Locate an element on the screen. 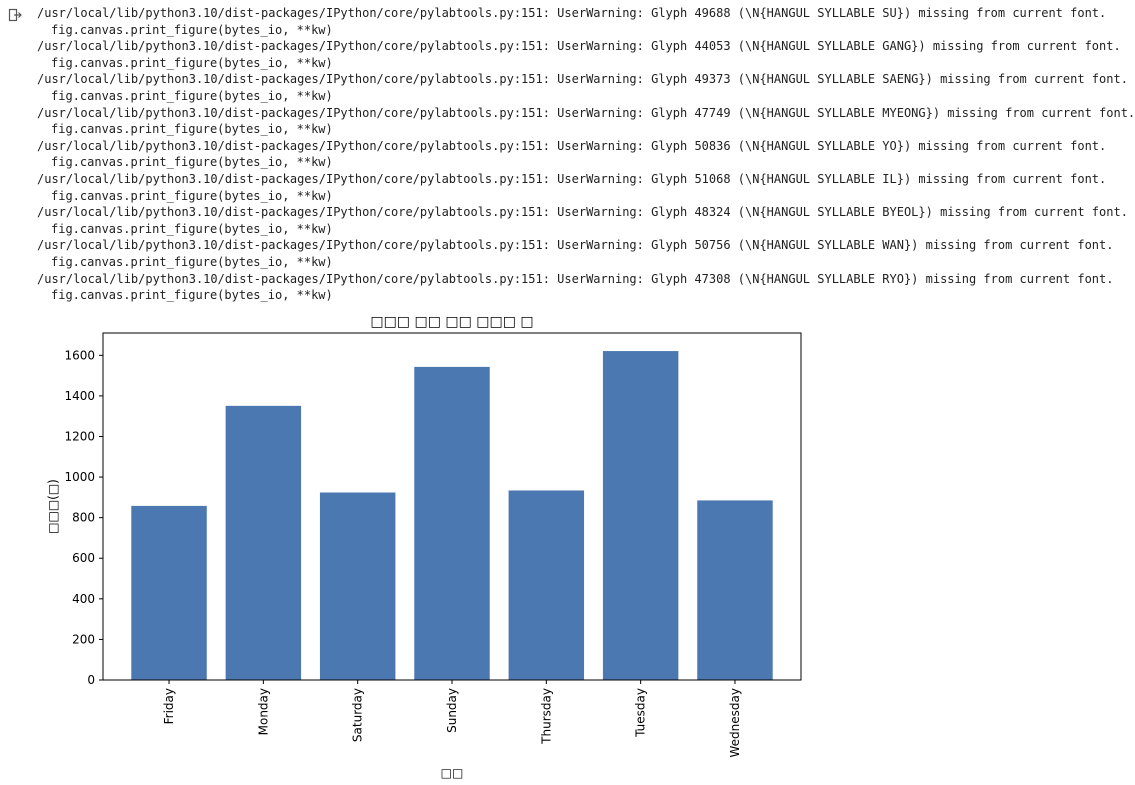  y-tick-label: 1200 is located at coordinates (79, 436).